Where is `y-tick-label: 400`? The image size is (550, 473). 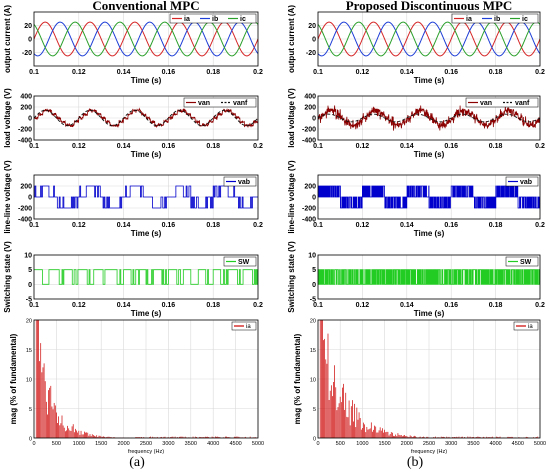
y-tick-label: 400 is located at coordinates (310, 97).